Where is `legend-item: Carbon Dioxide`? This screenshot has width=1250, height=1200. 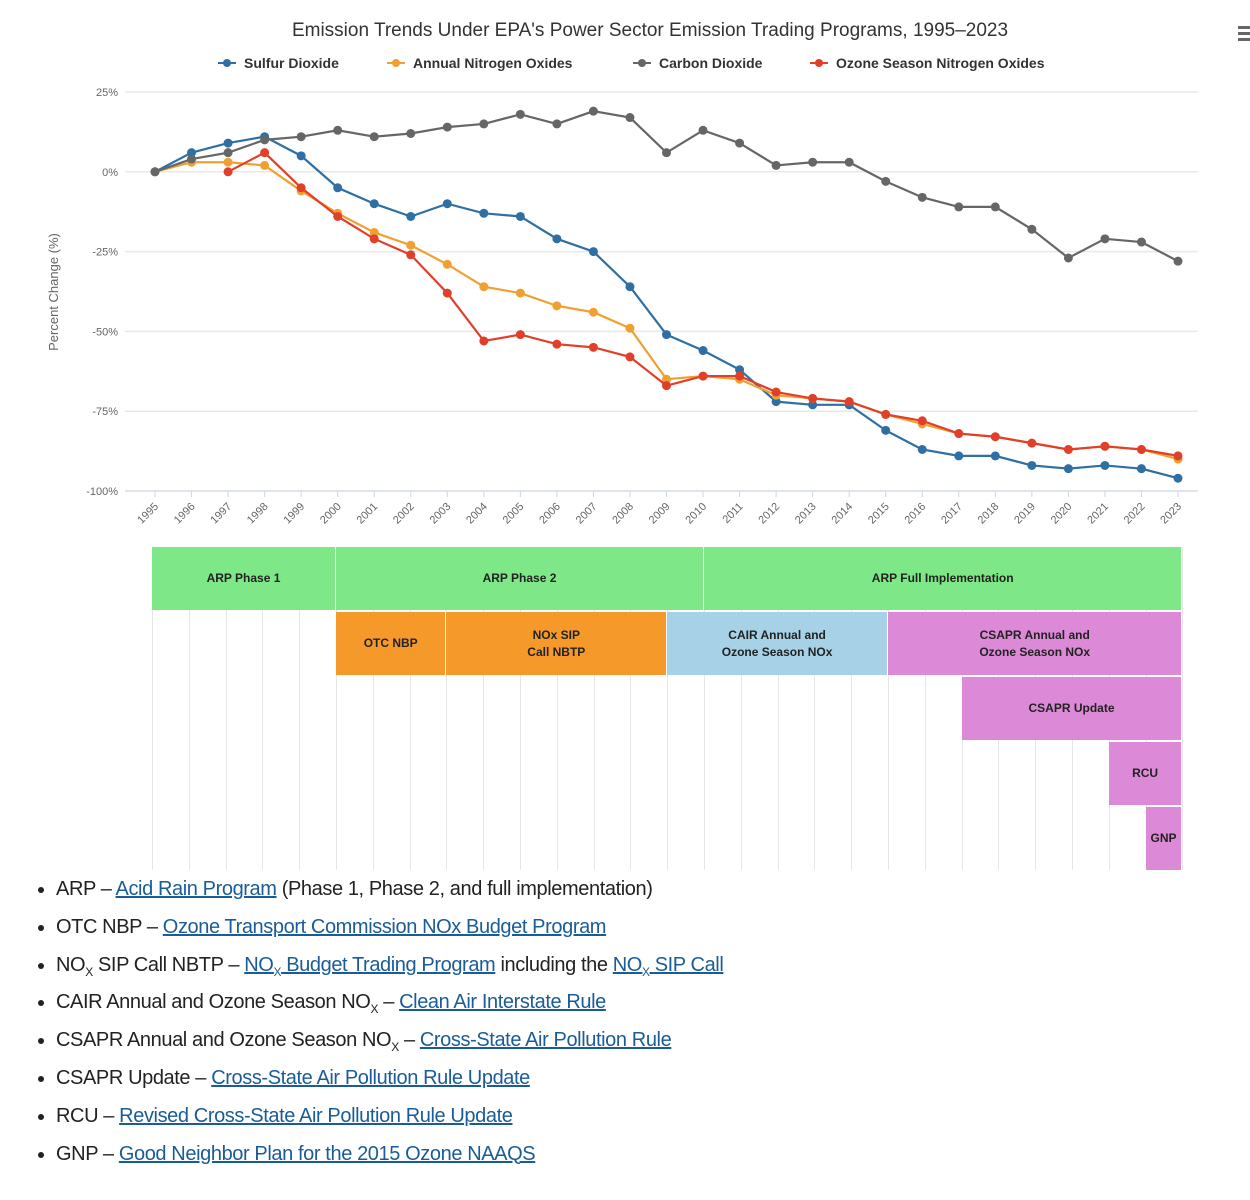 legend-item: Carbon Dioxide is located at coordinates (698, 63).